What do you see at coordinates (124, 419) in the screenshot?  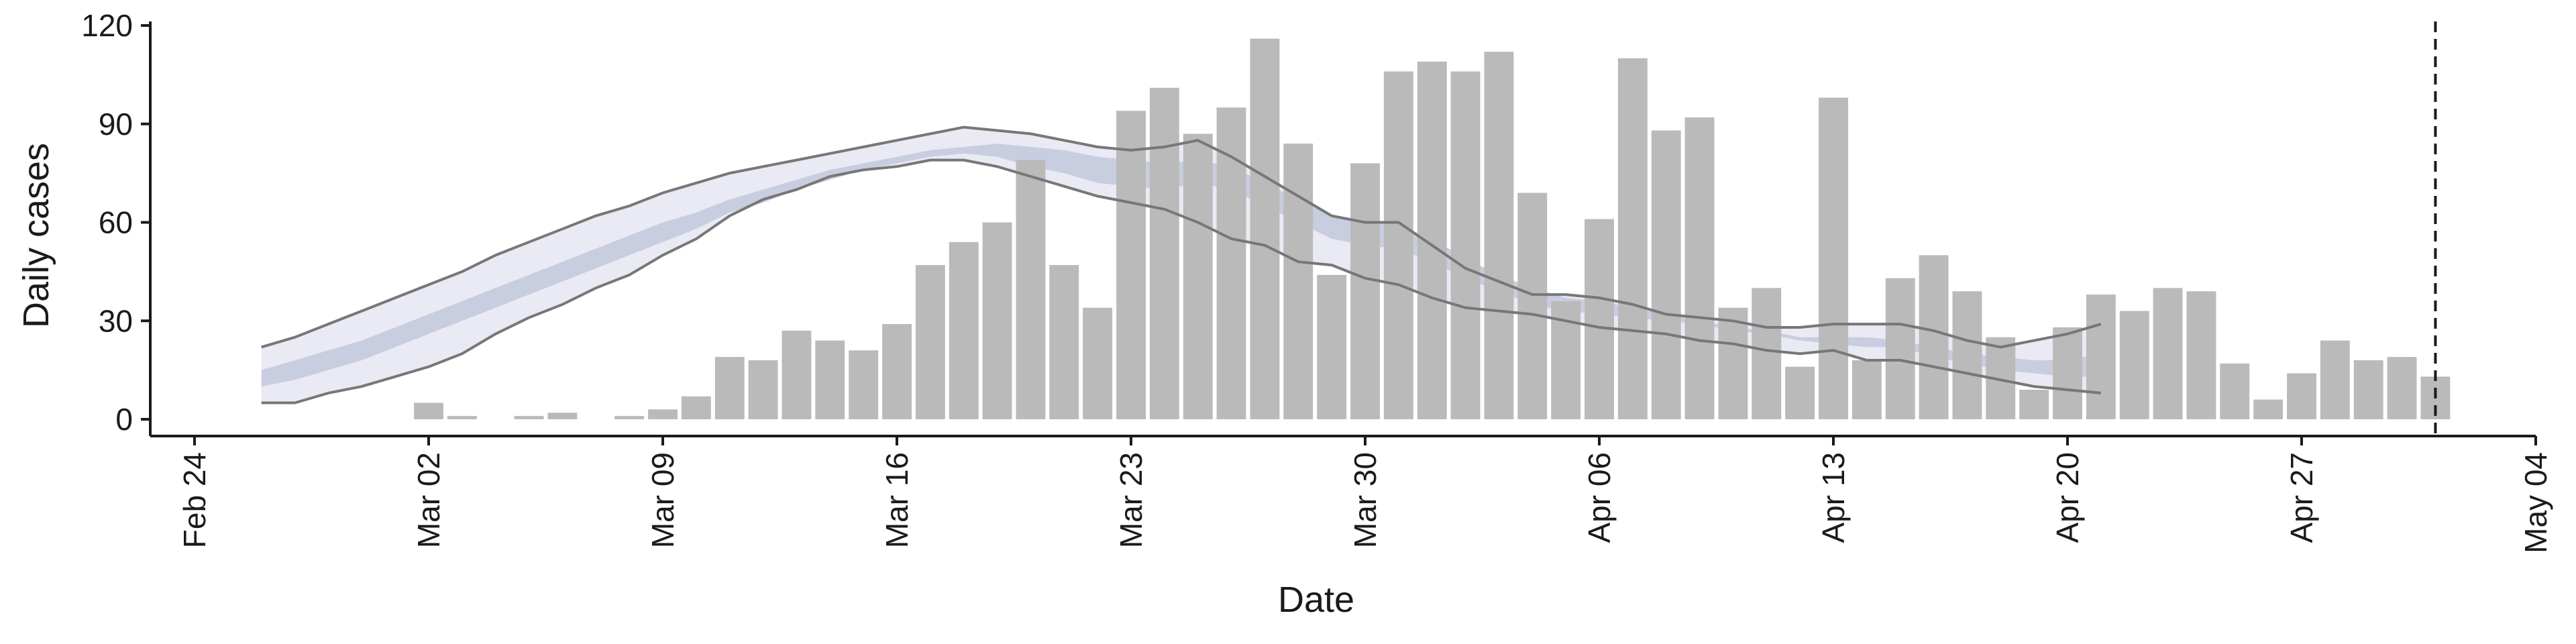 I see `y-tick-label: 0` at bounding box center [124, 419].